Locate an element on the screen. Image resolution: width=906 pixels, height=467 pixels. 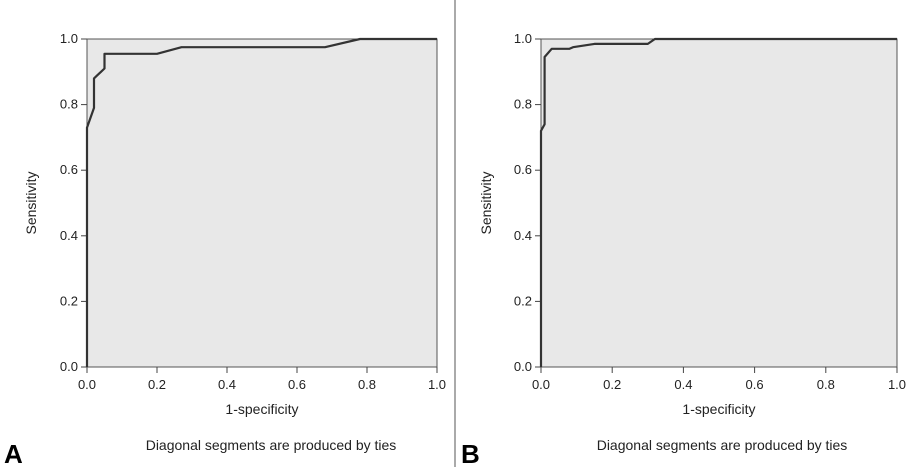
panel-letter: A is located at coordinates (13, 453).